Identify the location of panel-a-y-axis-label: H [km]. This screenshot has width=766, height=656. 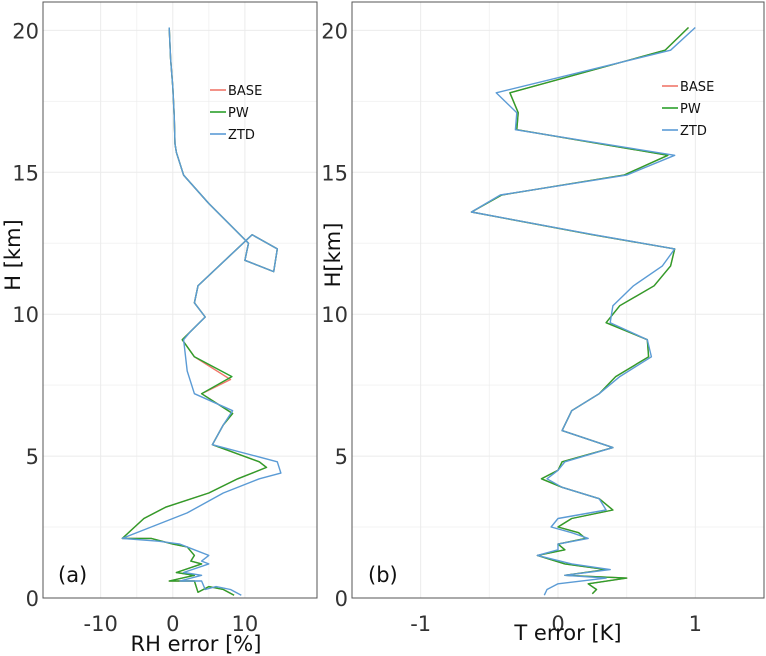
(13, 254).